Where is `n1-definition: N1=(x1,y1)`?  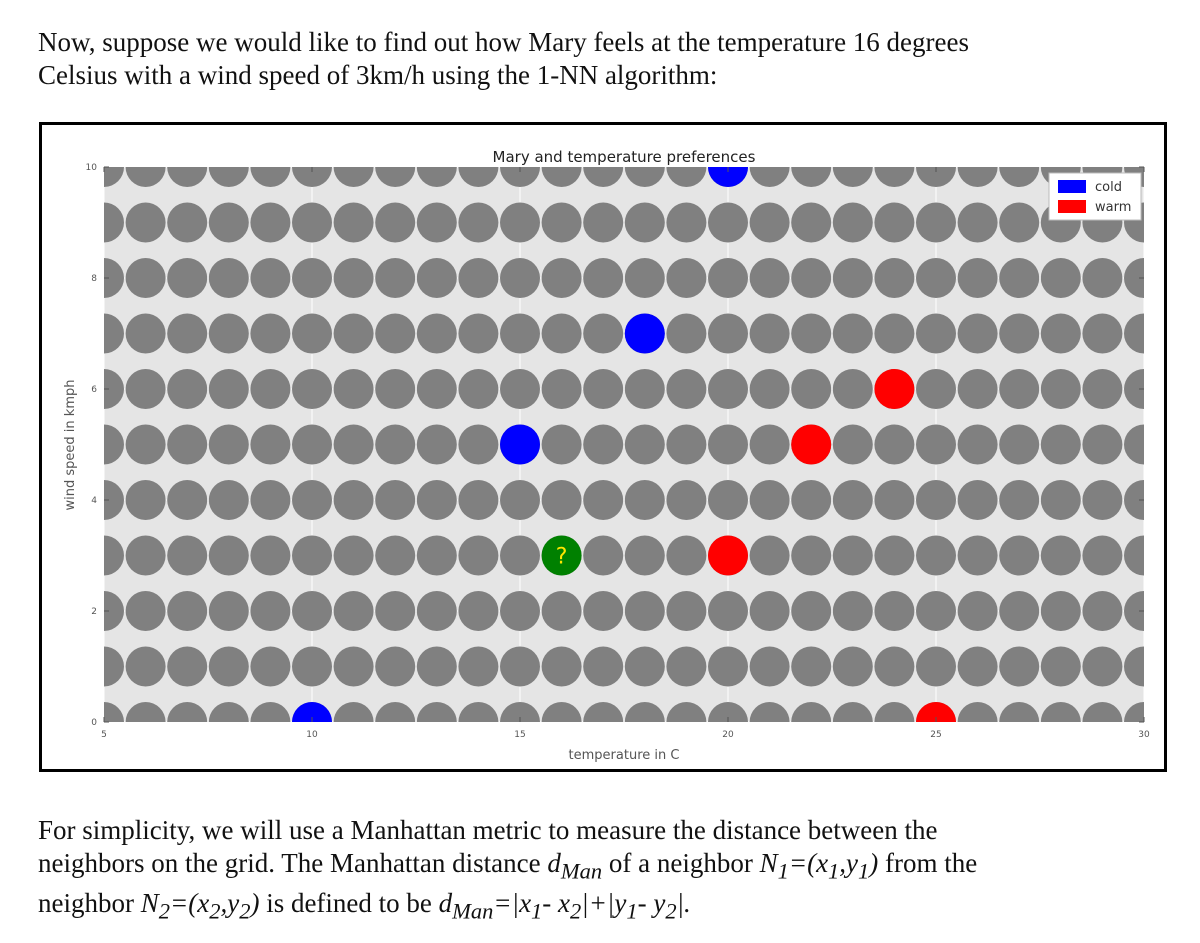 n1-definition: N1=(x1,y1) is located at coordinates (819, 866).